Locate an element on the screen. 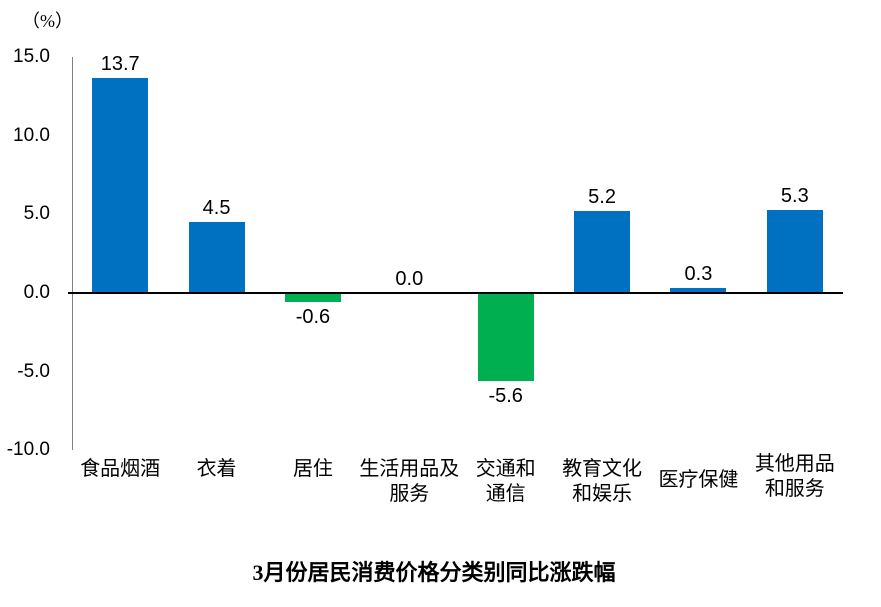  category-label: 交通和 通信 is located at coordinates (506, 482).